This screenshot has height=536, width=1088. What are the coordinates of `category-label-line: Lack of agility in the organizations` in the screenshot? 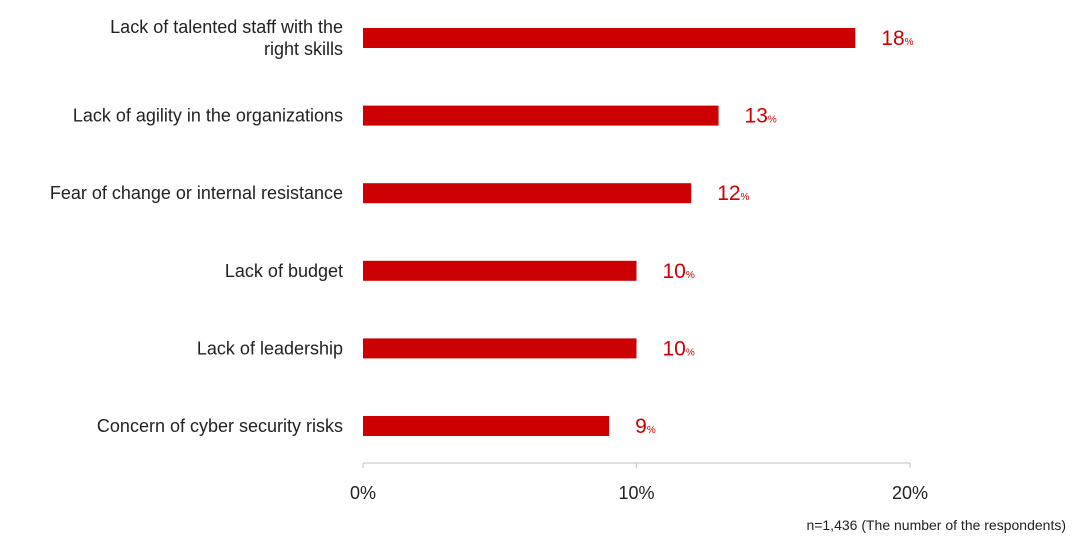 It's located at (208, 116).